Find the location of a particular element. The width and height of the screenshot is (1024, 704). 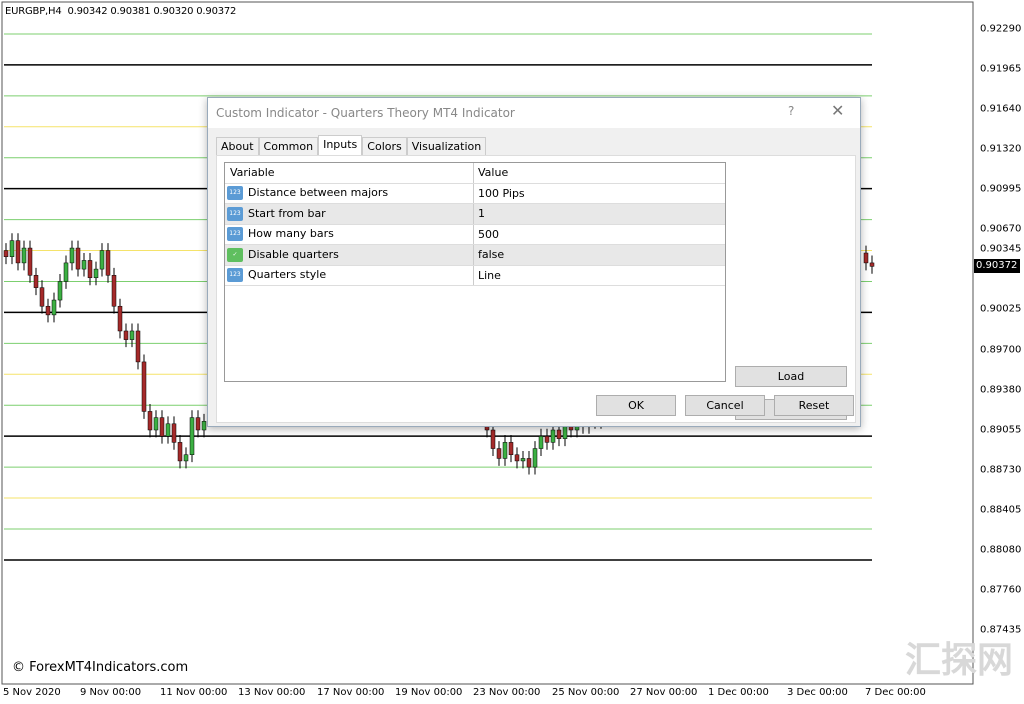

watermark: 汇探网 is located at coordinates (959, 660).